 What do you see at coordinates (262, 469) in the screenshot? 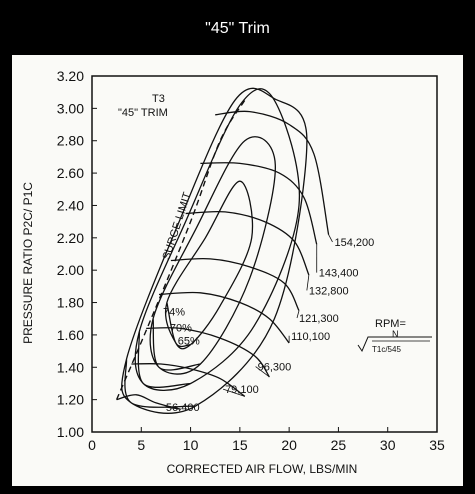
I see `x-axis-label: CORRECTED AIR FLOW, LBS/MIN` at bounding box center [262, 469].